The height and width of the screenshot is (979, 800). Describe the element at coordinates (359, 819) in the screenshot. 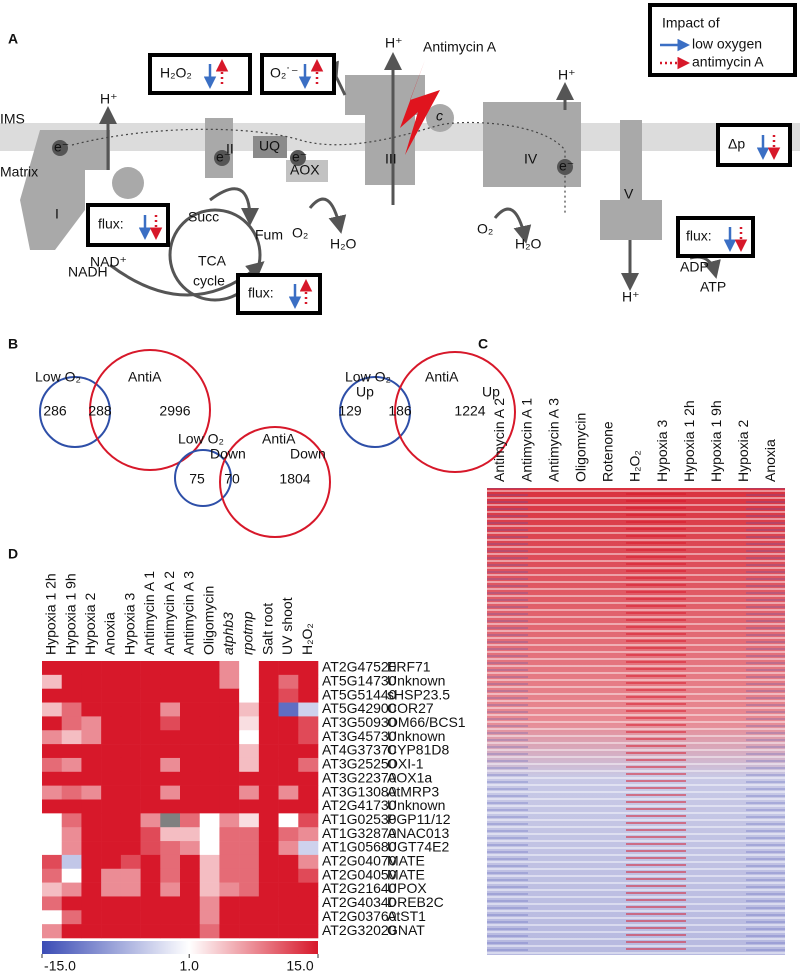

I see `gene-id: AT1G02530` at that location.